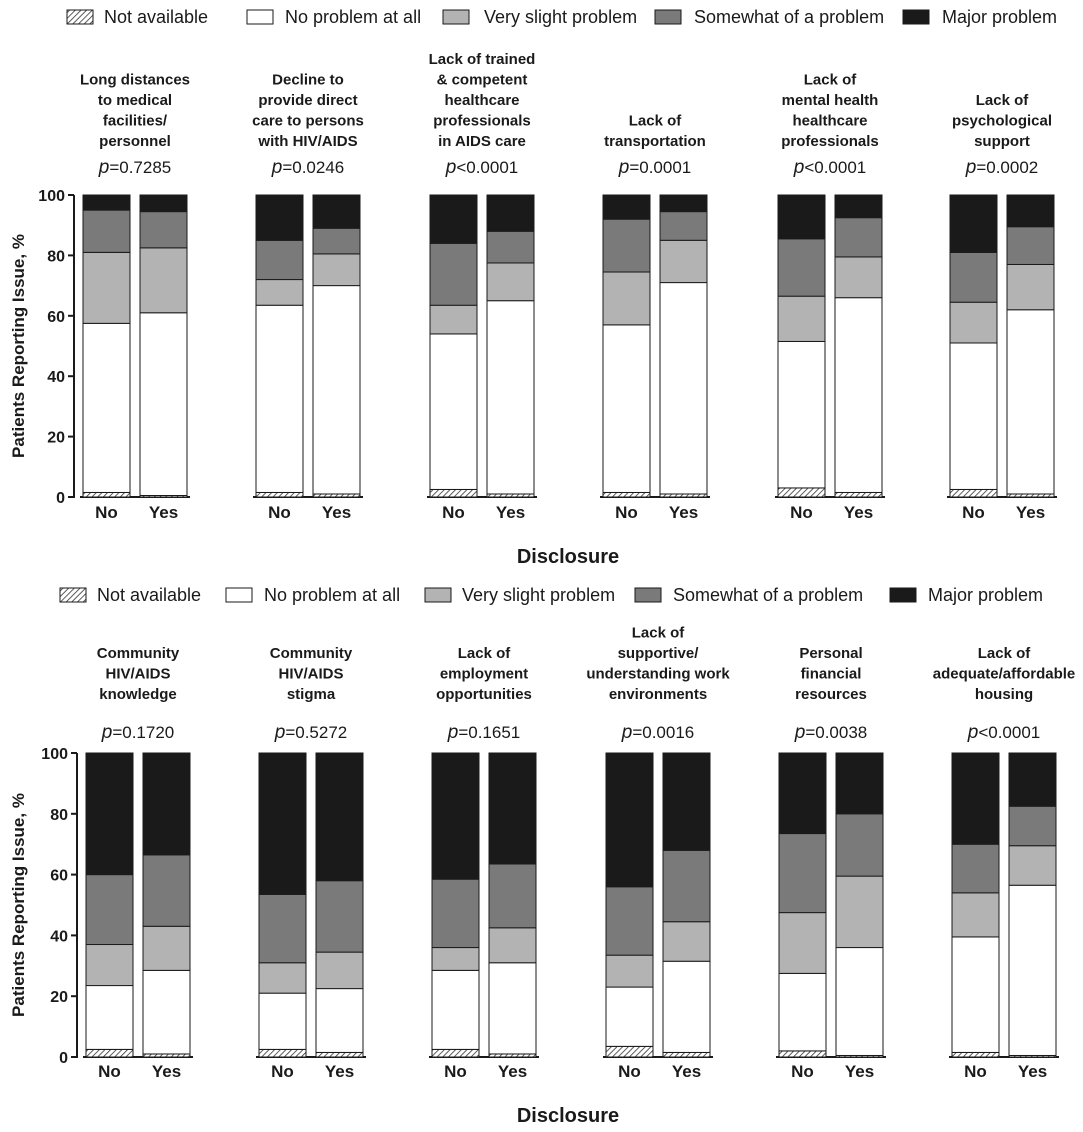 The height and width of the screenshot is (1132, 1083). Describe the element at coordinates (308, 80) in the screenshot. I see `group-title-line: Decline to` at that location.